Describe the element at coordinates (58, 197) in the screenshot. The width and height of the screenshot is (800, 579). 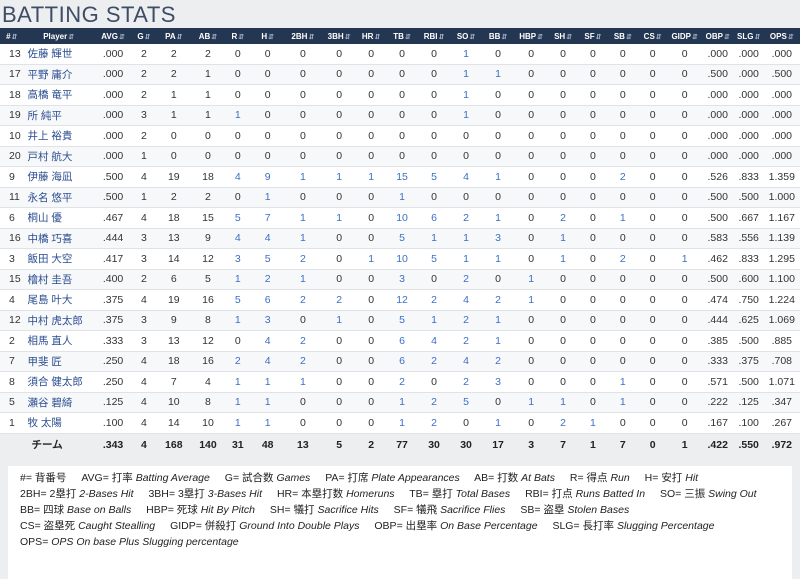
I see `player-name-cell: 永名 悠平` at that location.